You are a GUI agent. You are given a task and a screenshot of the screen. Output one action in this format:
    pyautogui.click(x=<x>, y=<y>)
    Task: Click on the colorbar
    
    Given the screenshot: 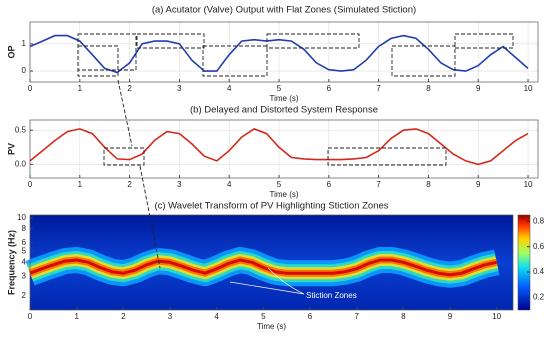 What is the action you would take?
    pyautogui.click(x=524, y=262)
    